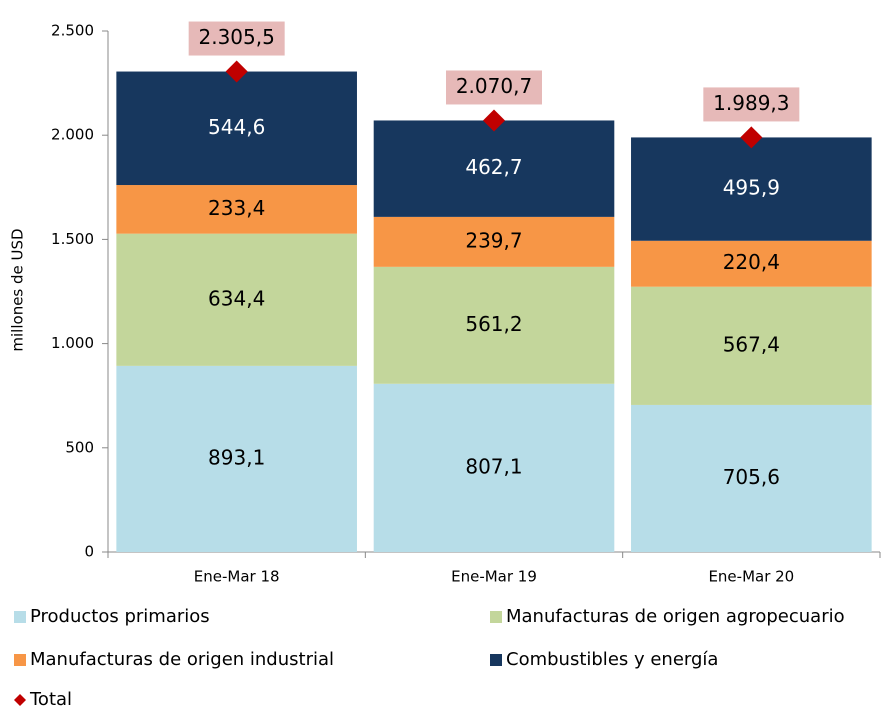 This screenshot has width=886, height=709. I want to click on total-label: 2.070,7, so click(494, 86).